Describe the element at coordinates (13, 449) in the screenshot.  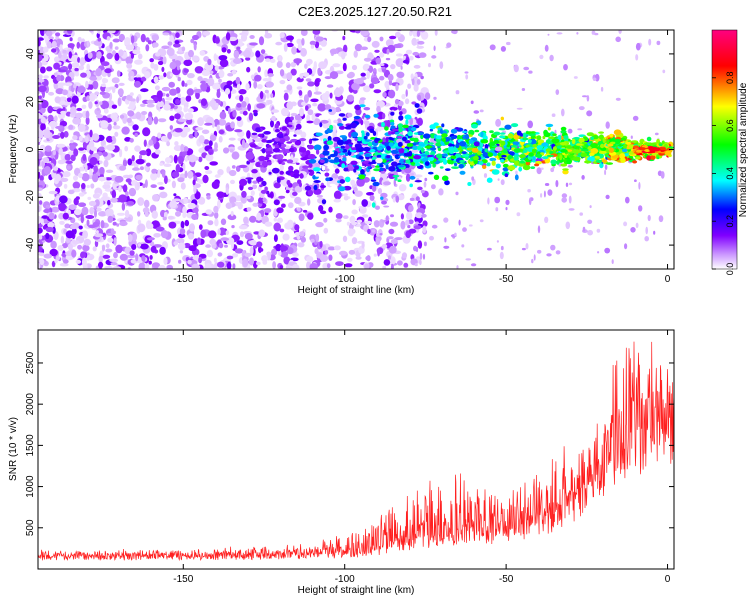
I see `snr-y-label: SNR (10 * v/v)` at that location.